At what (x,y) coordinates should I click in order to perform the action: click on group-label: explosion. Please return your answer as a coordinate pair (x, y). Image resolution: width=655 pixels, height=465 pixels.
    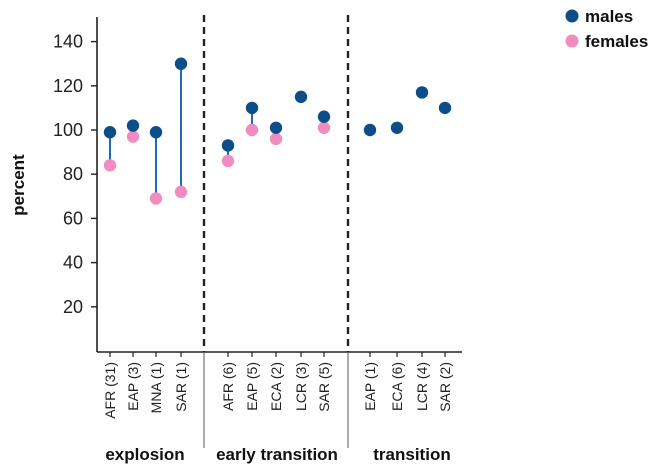
    Looking at the image, I should click on (144, 454).